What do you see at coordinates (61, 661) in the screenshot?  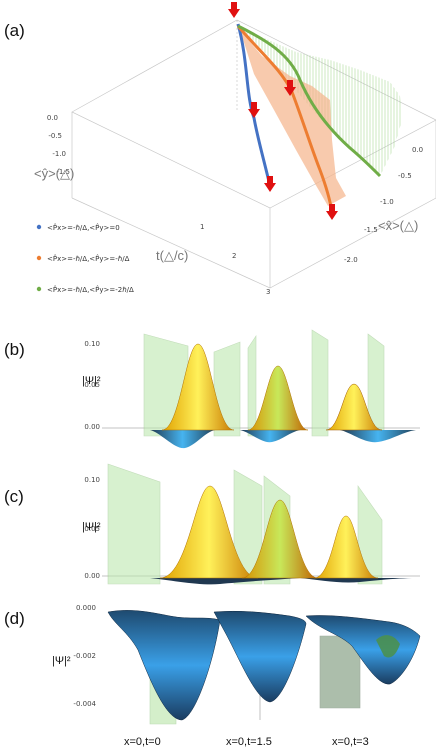 I see `panel-d-y-label: |Ψ|²` at bounding box center [61, 661].